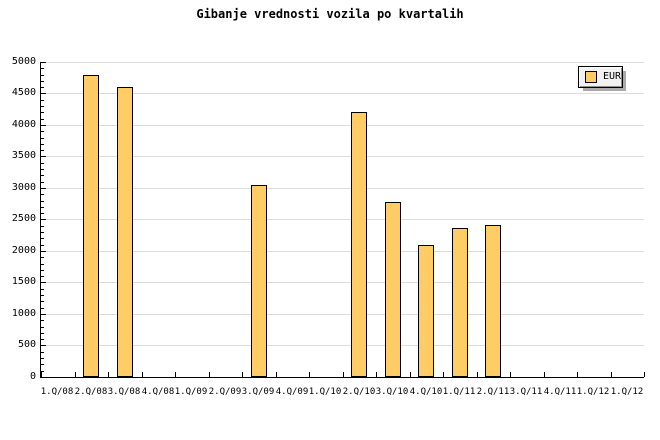 This screenshot has height=440, width=660. What do you see at coordinates (627, 392) in the screenshot?
I see `x-axis-label-17: 1.Q/12` at bounding box center [627, 392].